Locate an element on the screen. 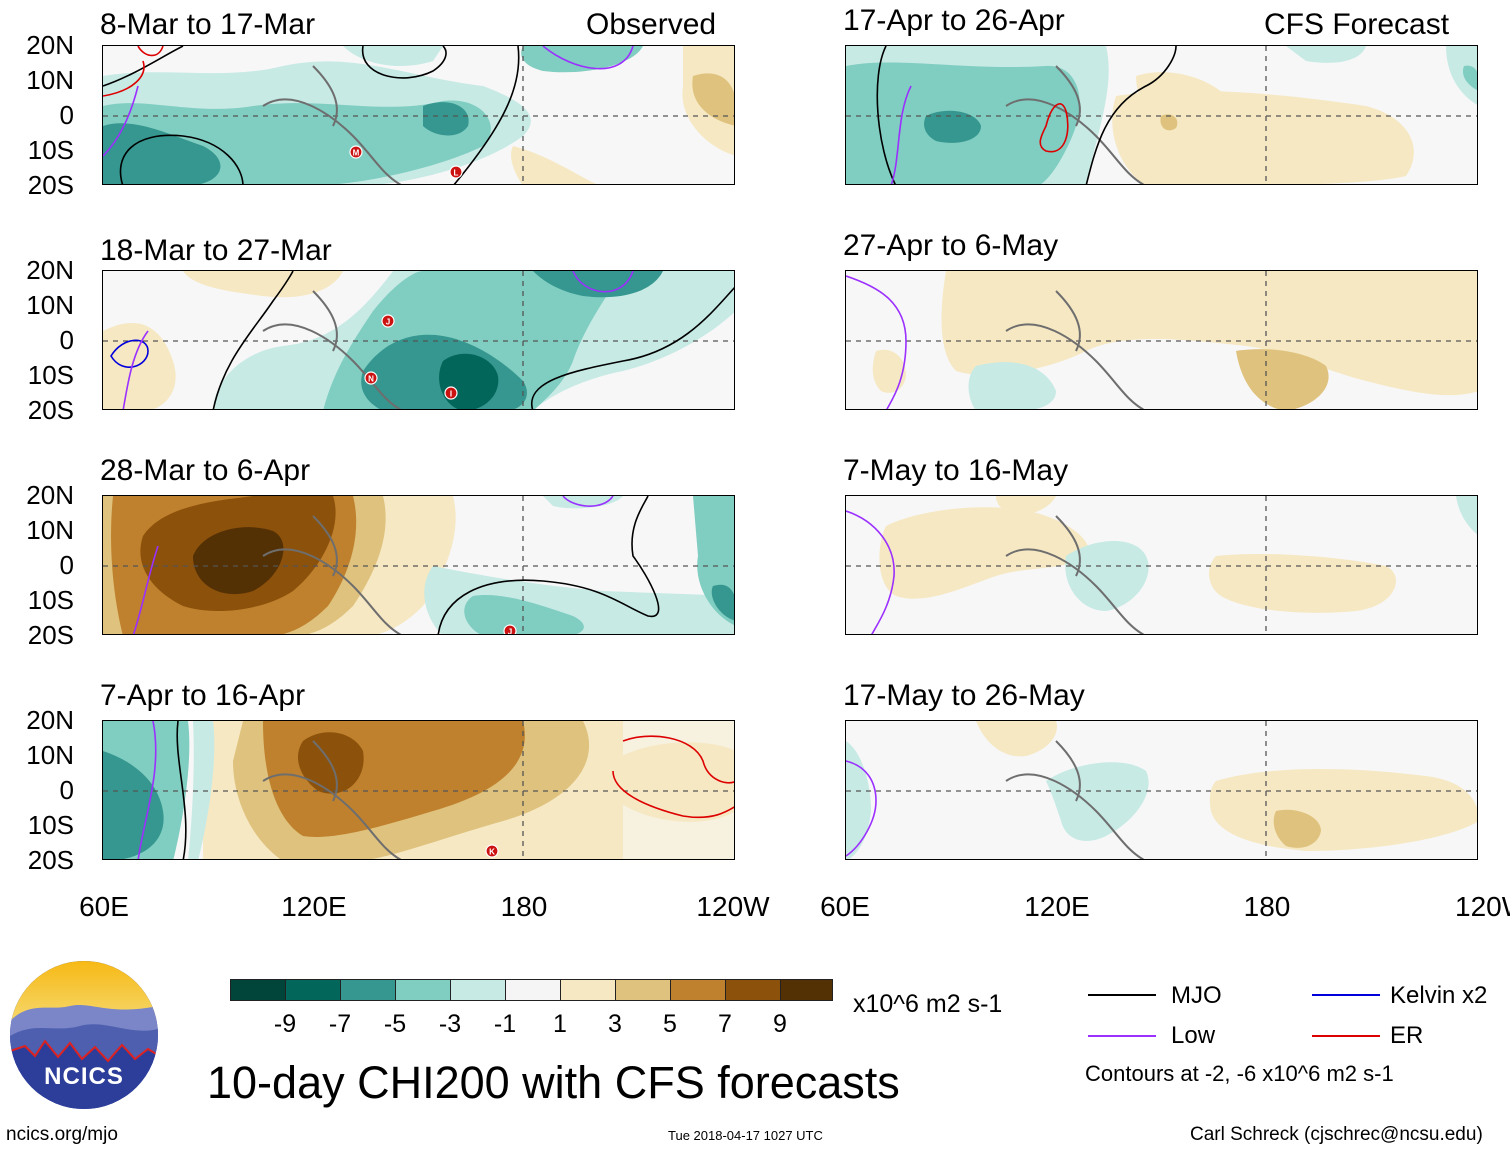 This screenshot has height=1149, width=1510. map-panel-observed-4: K is located at coordinates (418, 790).